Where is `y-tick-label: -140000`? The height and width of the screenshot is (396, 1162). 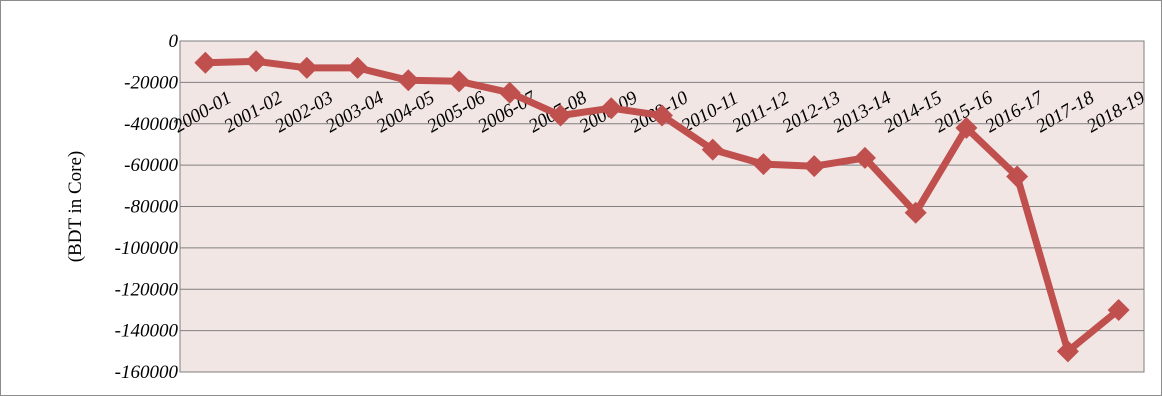
y-tick-label: -140000 is located at coordinates (147, 331).